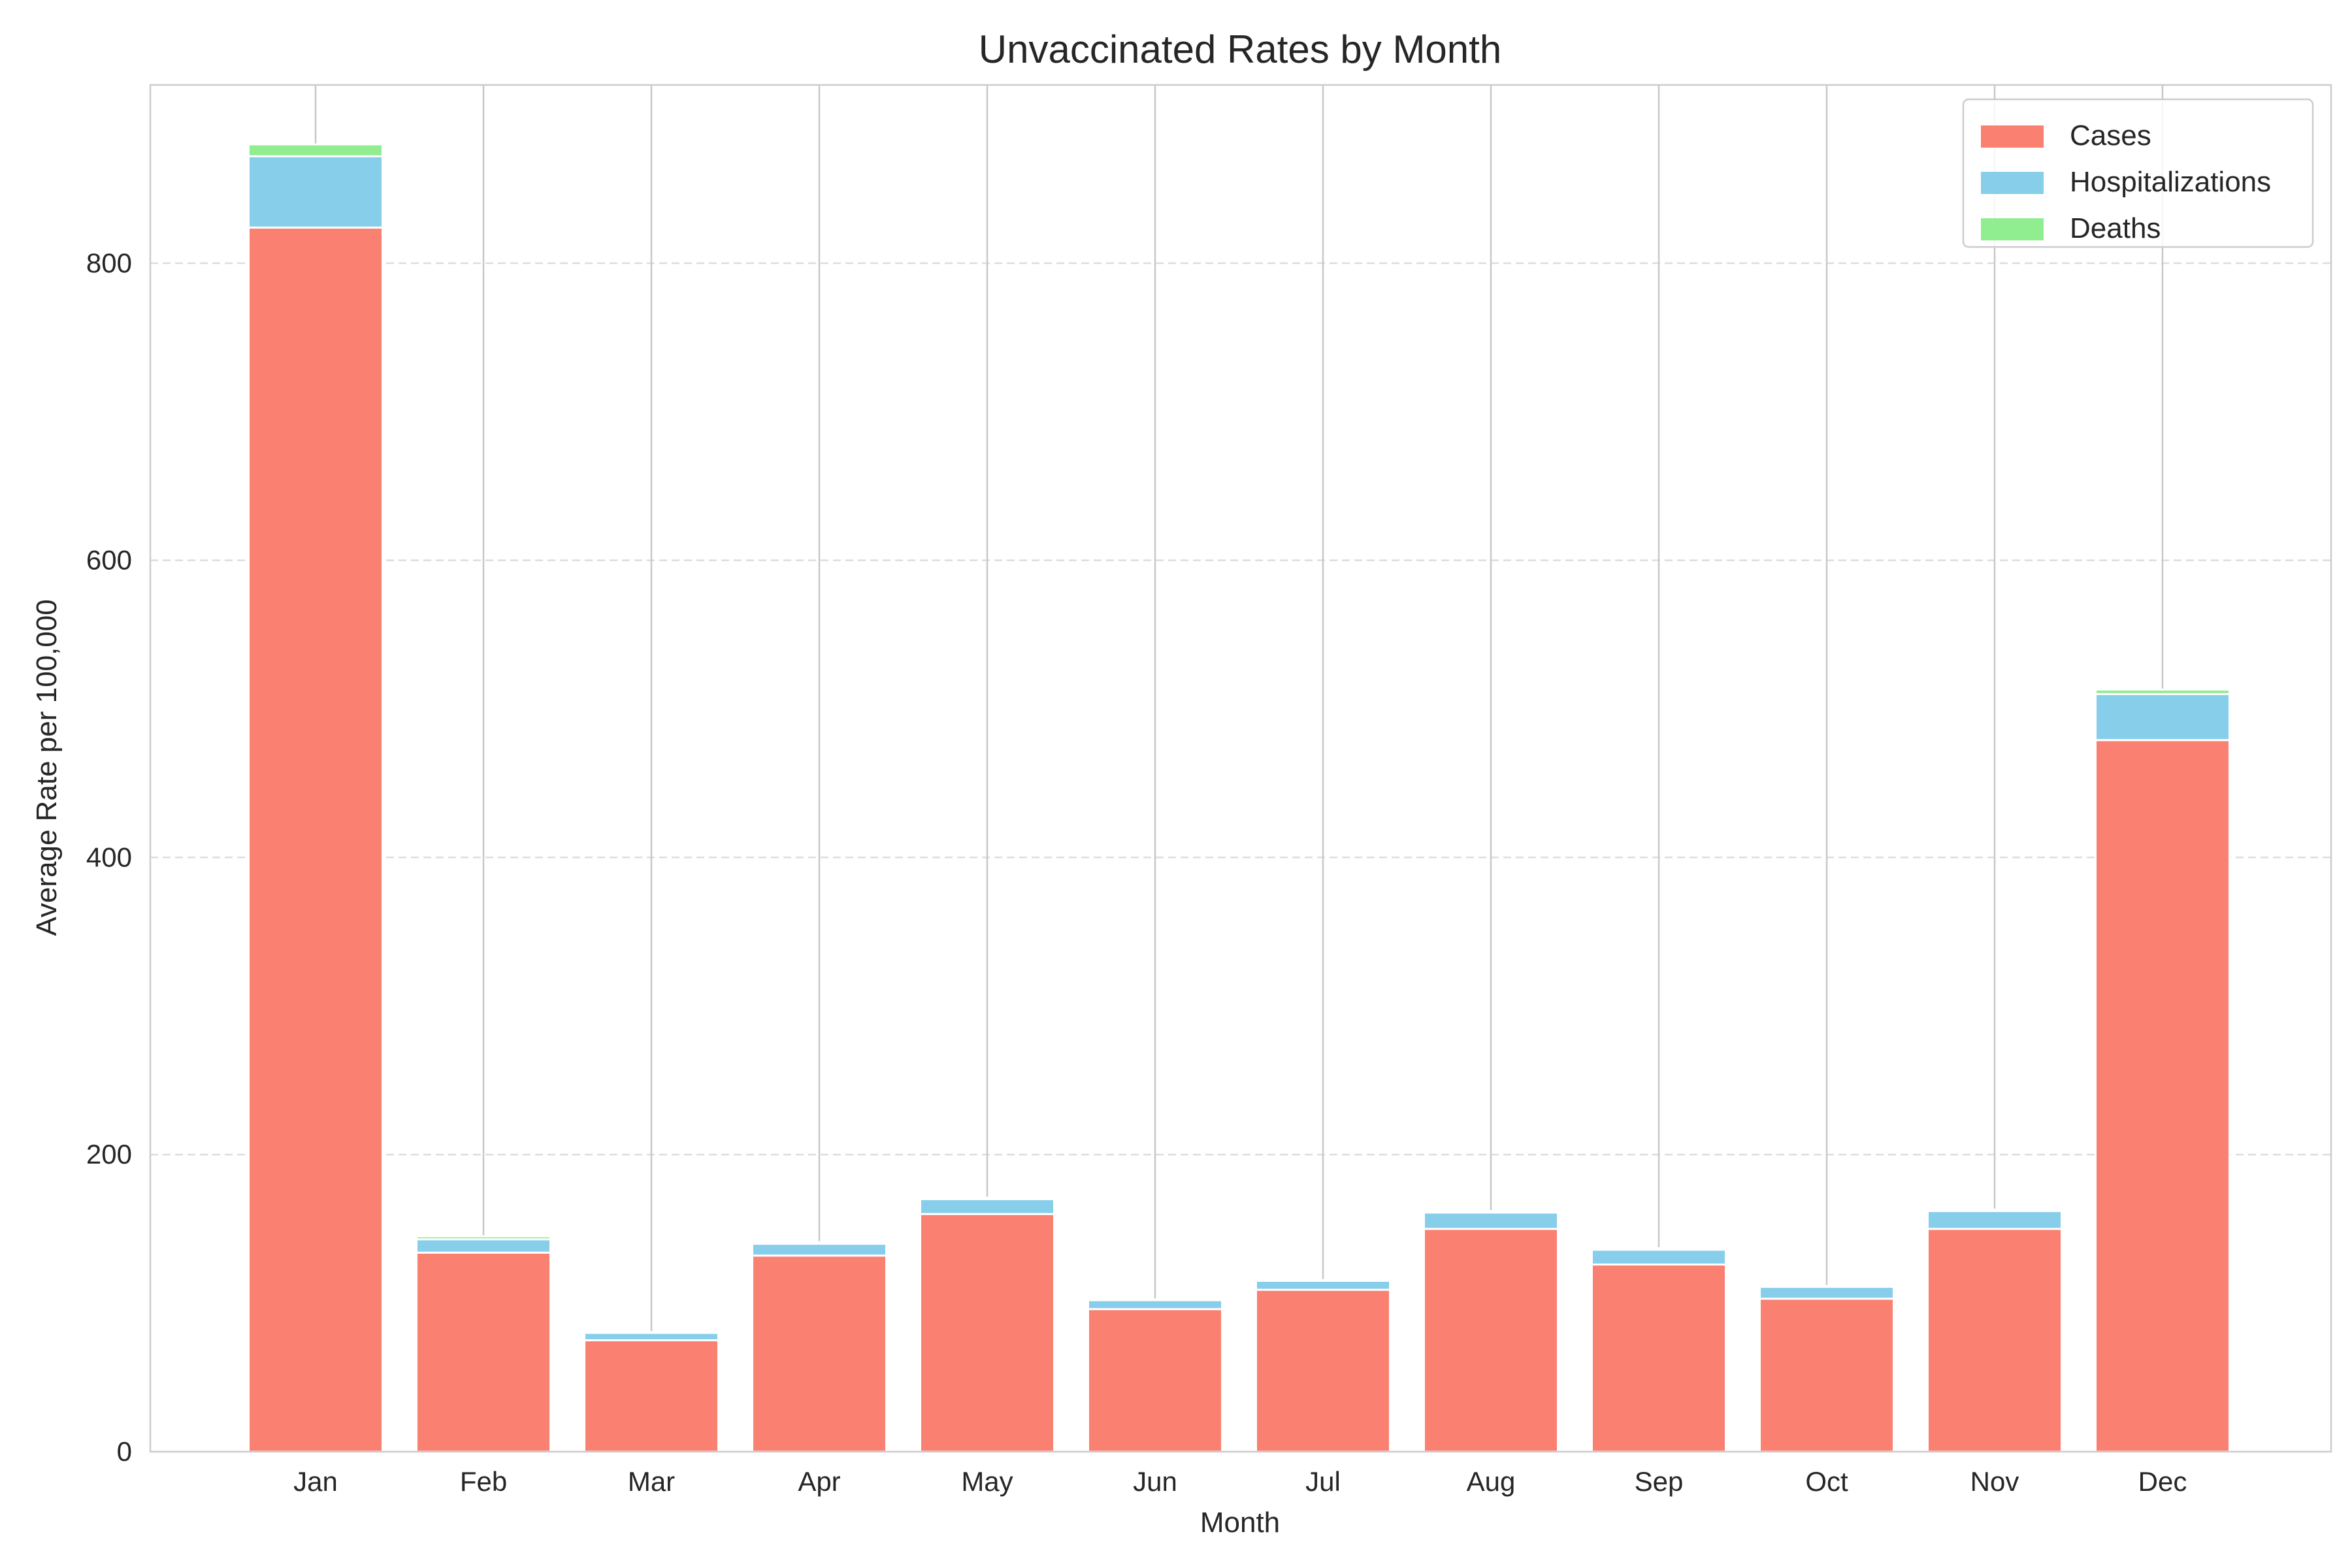 This screenshot has width=2352, height=1568. Describe the element at coordinates (1659, 1358) in the screenshot. I see `bar-cases-sep` at that location.